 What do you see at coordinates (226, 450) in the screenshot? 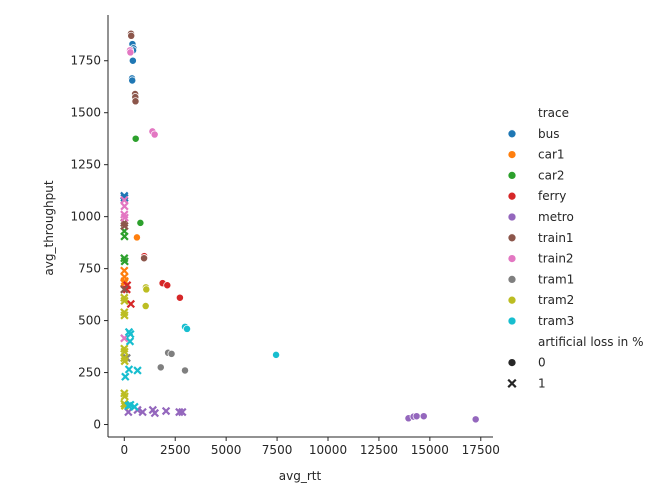
I see `x-tick-label: 5000` at bounding box center [226, 450].